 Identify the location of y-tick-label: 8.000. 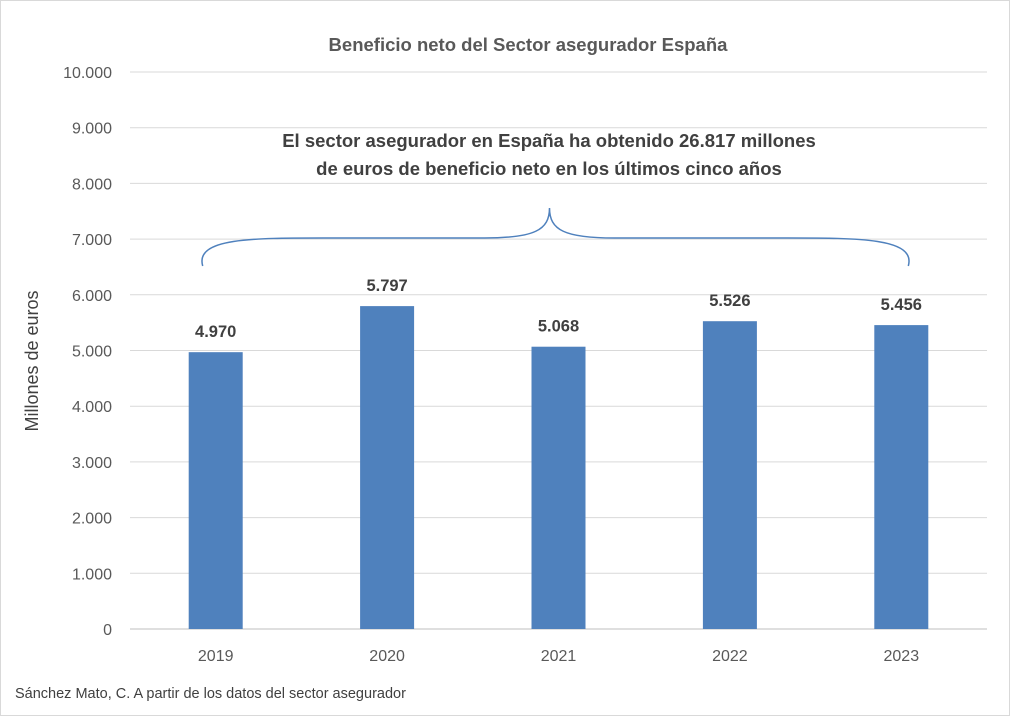
(92, 184).